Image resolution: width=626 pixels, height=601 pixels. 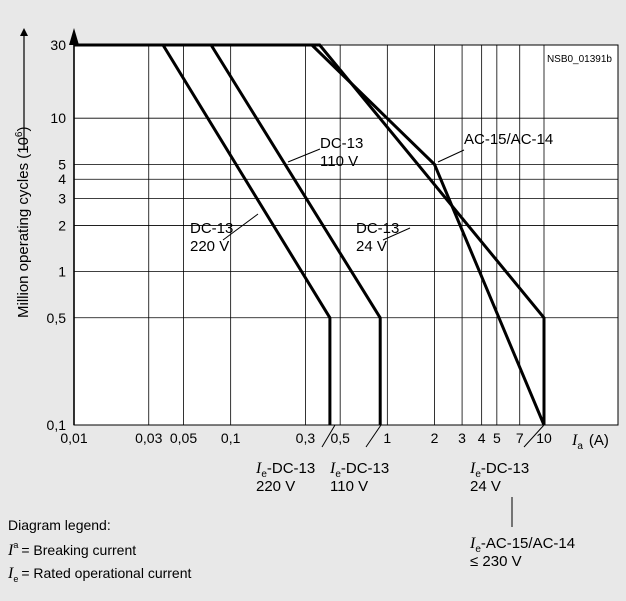 I want to click on x-tick-label: 7, so click(x=520, y=438).